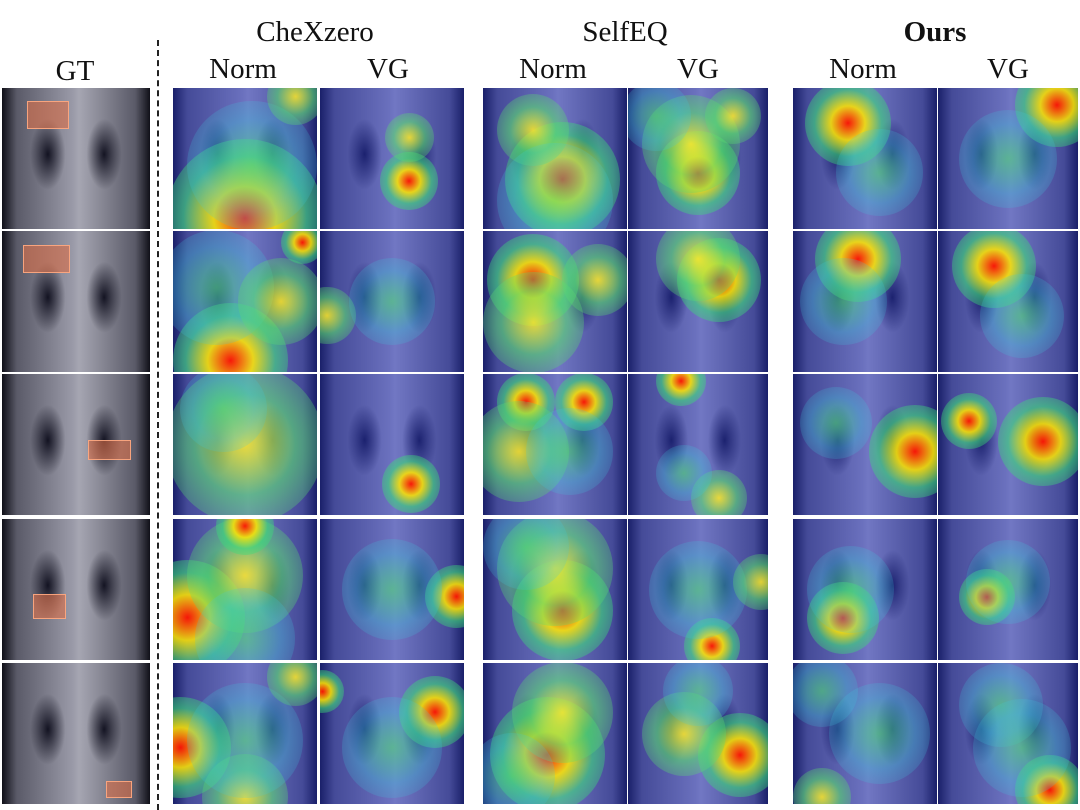 Image resolution: width=1080 pixels, height=810 pixels. I want to click on dashed-divider, so click(158, 425).